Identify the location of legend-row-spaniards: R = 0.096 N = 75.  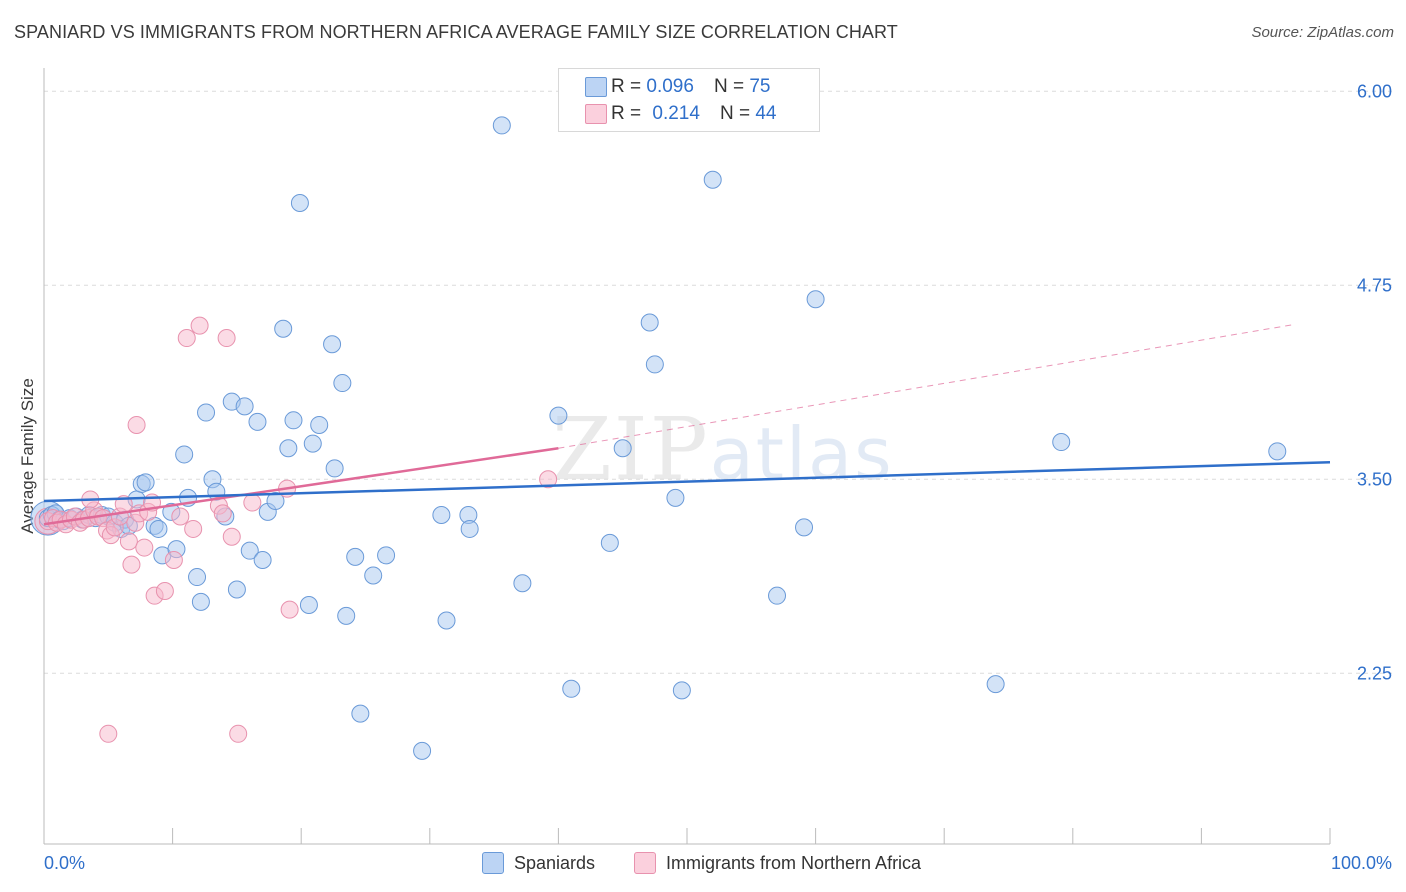
(678, 87).